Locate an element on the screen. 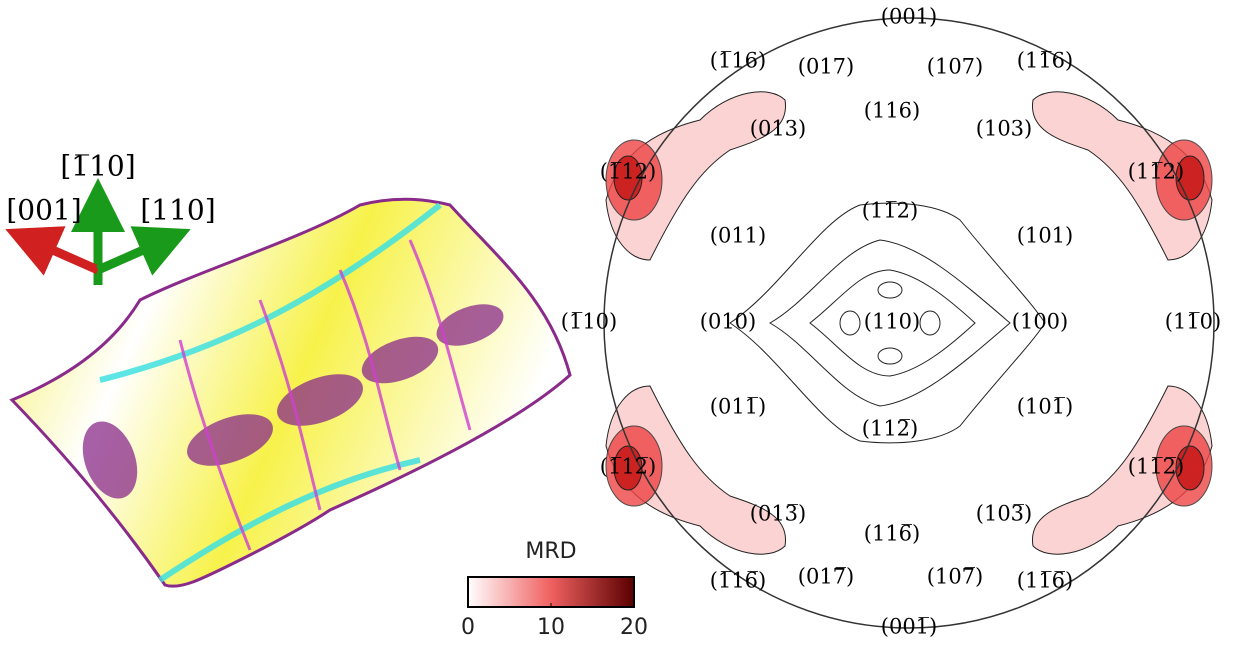 Image resolution: width=1239 pixels, height=645 pixels. pole-label: (101) is located at coordinates (1045, 236).